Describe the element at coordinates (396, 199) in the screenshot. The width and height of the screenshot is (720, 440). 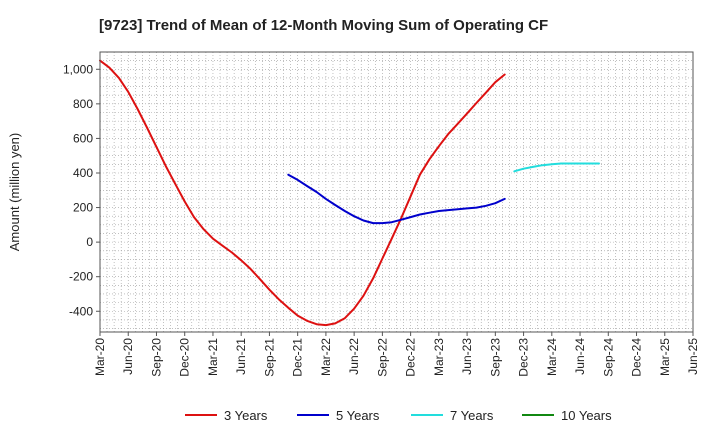
I see `series-line-5-years` at that location.